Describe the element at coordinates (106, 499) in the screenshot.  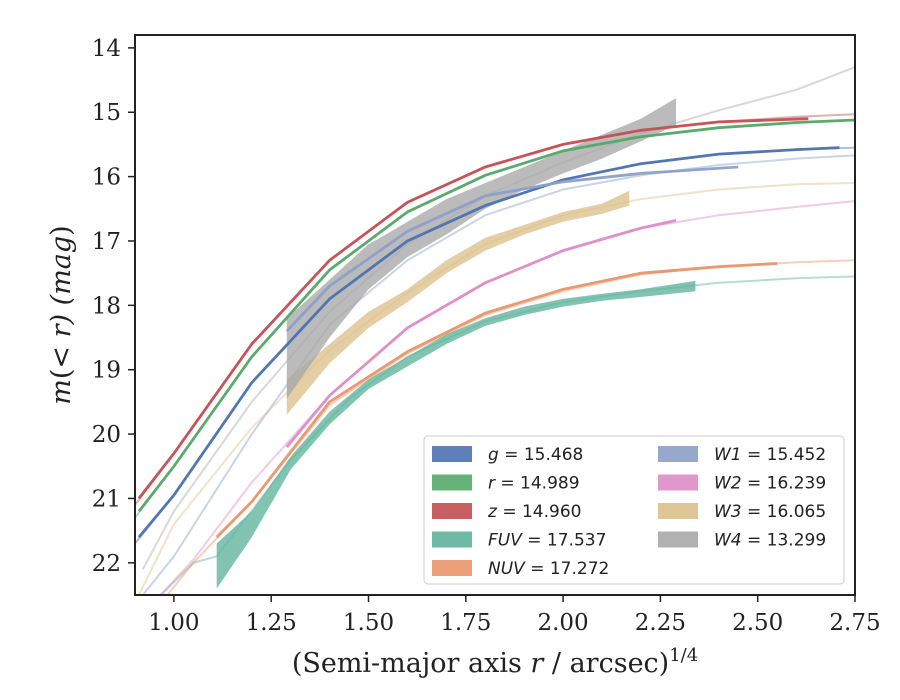
I see `y-tick-label: 21` at that location.